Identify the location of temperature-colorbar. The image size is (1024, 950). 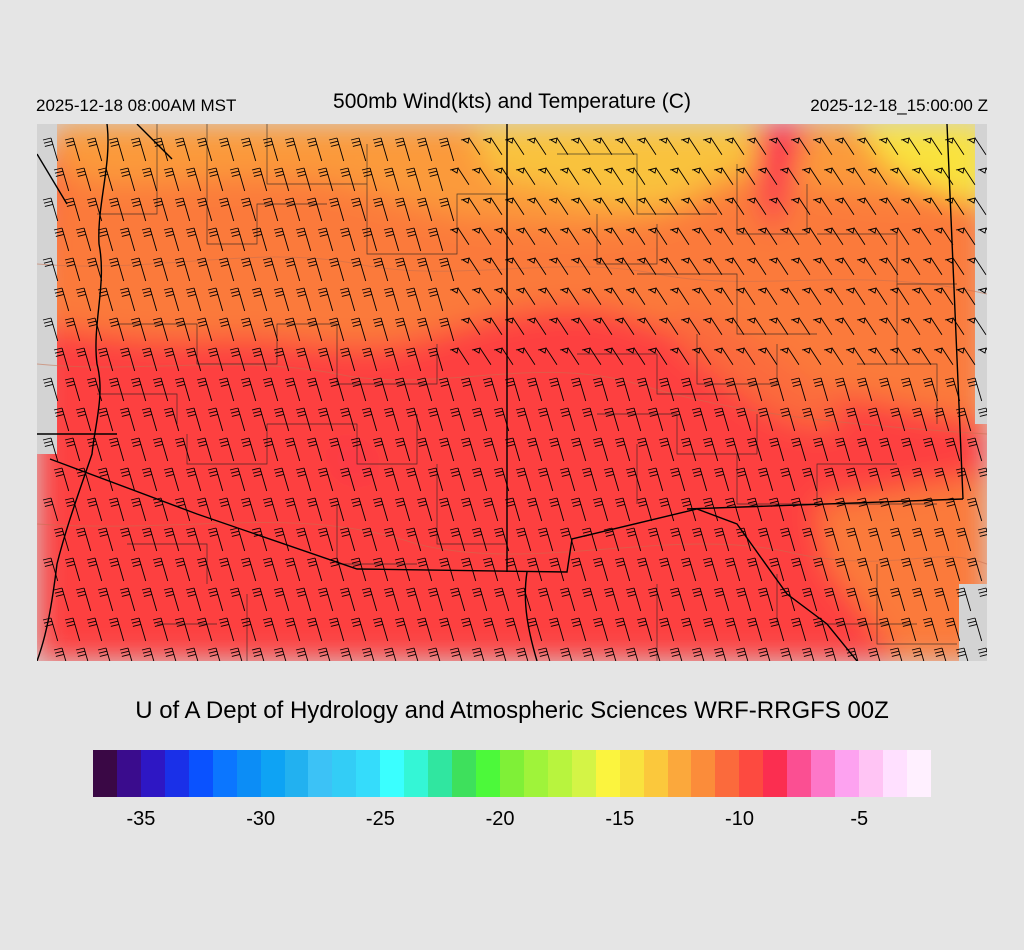
(512, 773).